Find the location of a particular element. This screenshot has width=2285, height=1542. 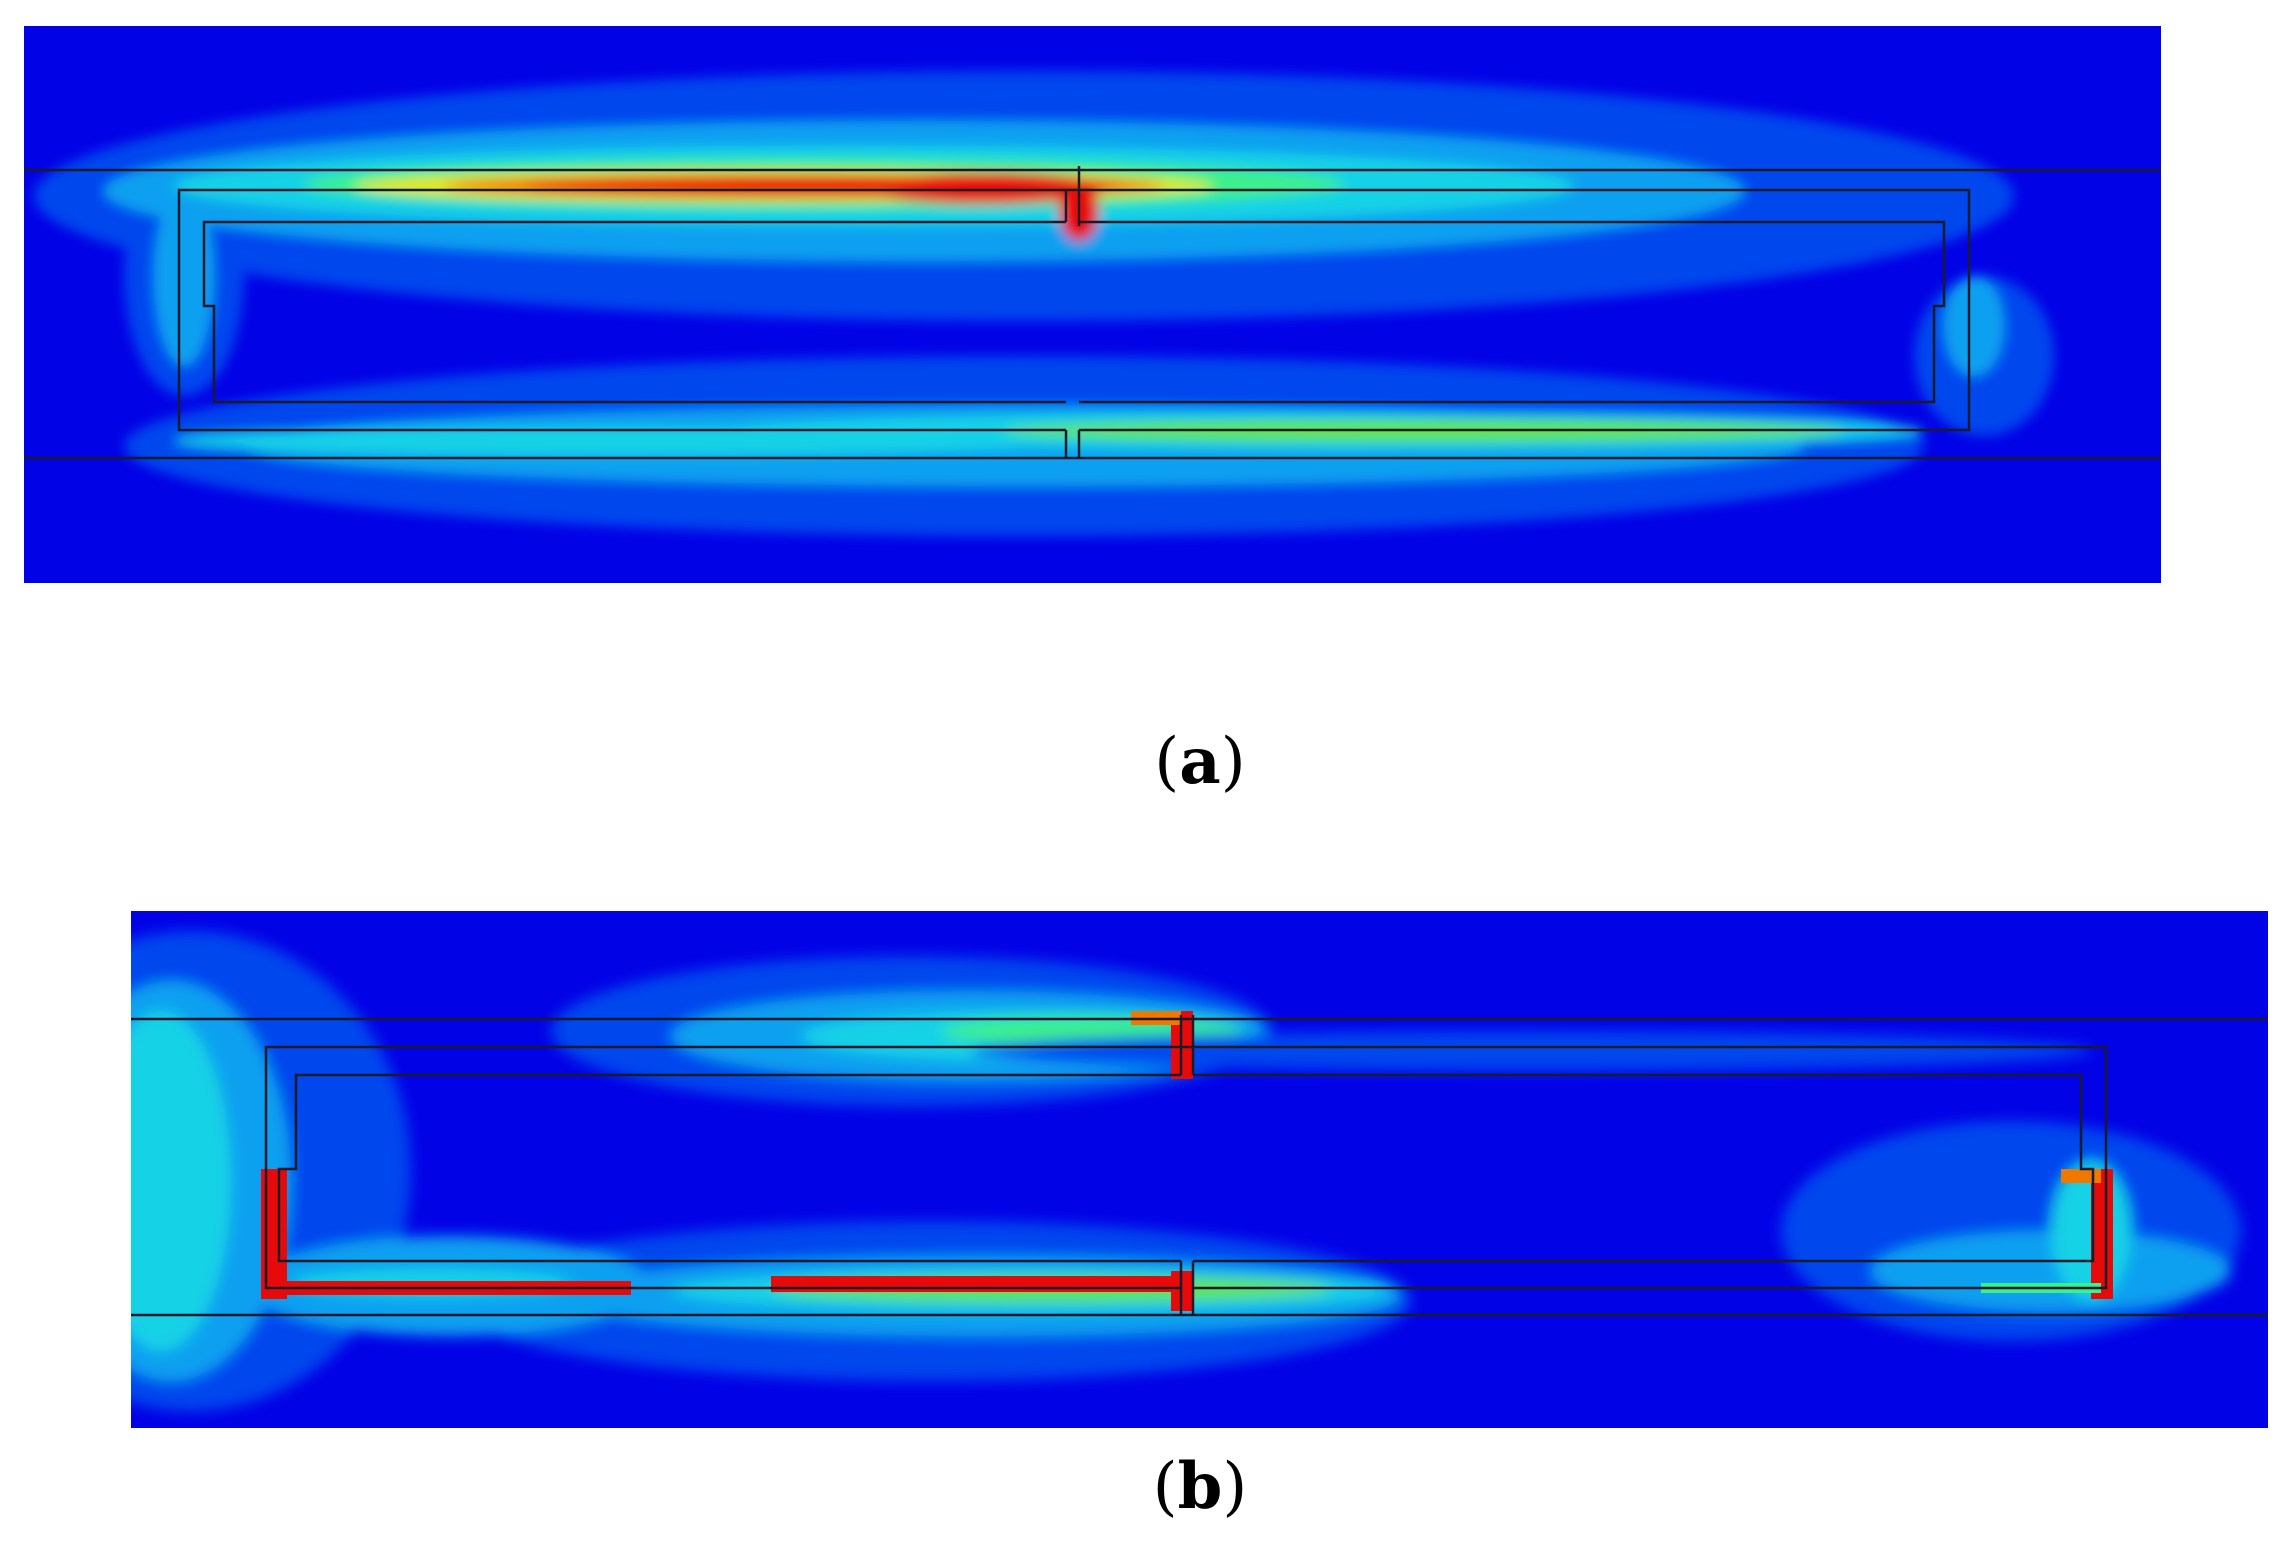

caption-b-label: b is located at coordinates (1200, 1486).